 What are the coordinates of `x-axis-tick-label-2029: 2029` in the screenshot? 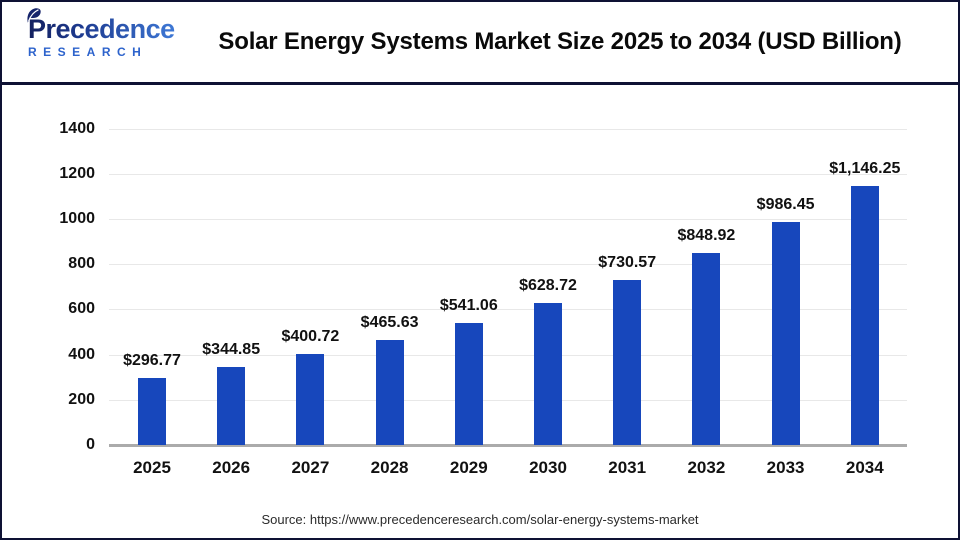 It's located at (468, 467).